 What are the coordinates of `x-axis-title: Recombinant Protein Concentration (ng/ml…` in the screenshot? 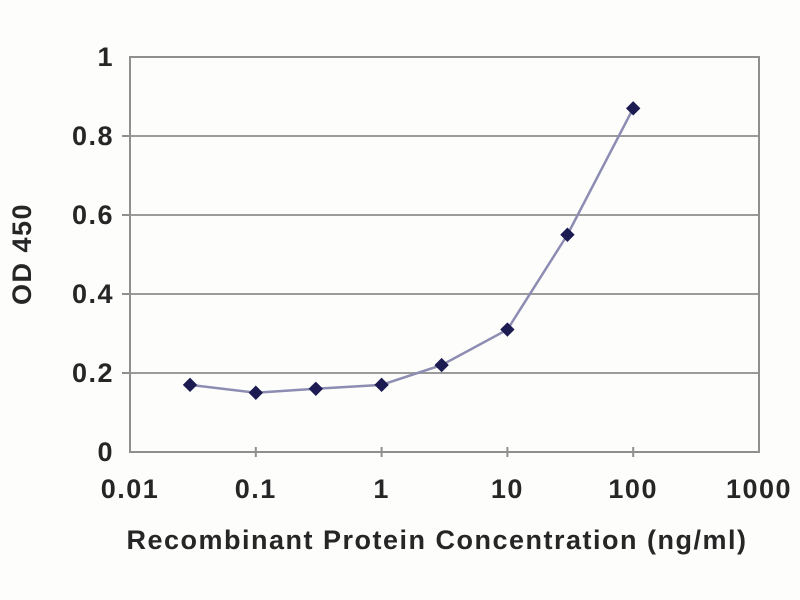 It's located at (436, 540).